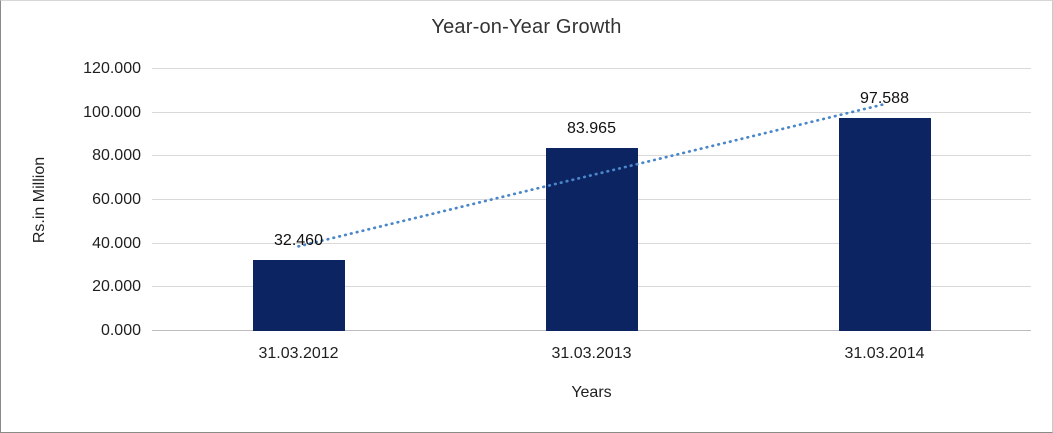  What do you see at coordinates (116, 156) in the screenshot?
I see `y-tick-label: 80.000` at bounding box center [116, 156].